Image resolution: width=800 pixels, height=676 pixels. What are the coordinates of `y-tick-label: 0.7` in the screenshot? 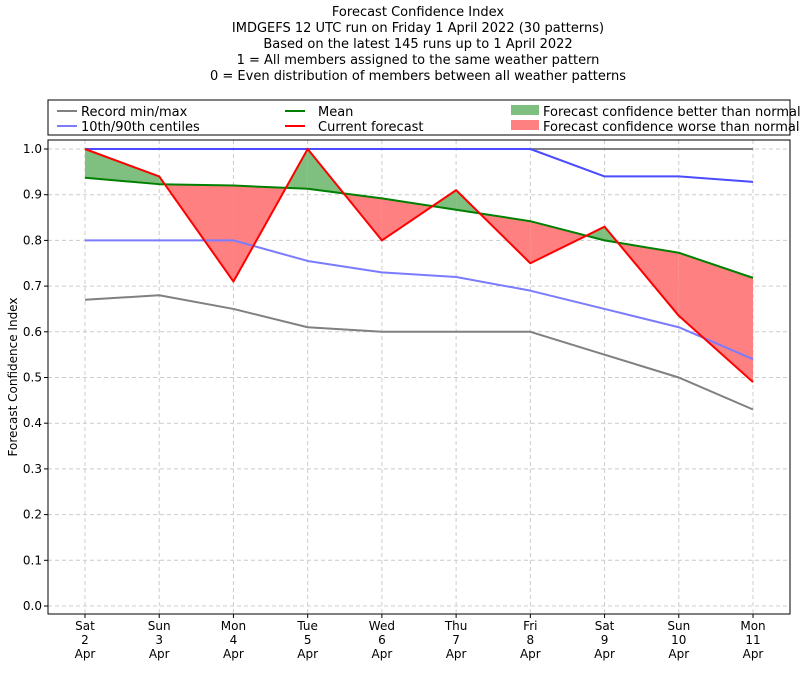 It's located at (32, 286).